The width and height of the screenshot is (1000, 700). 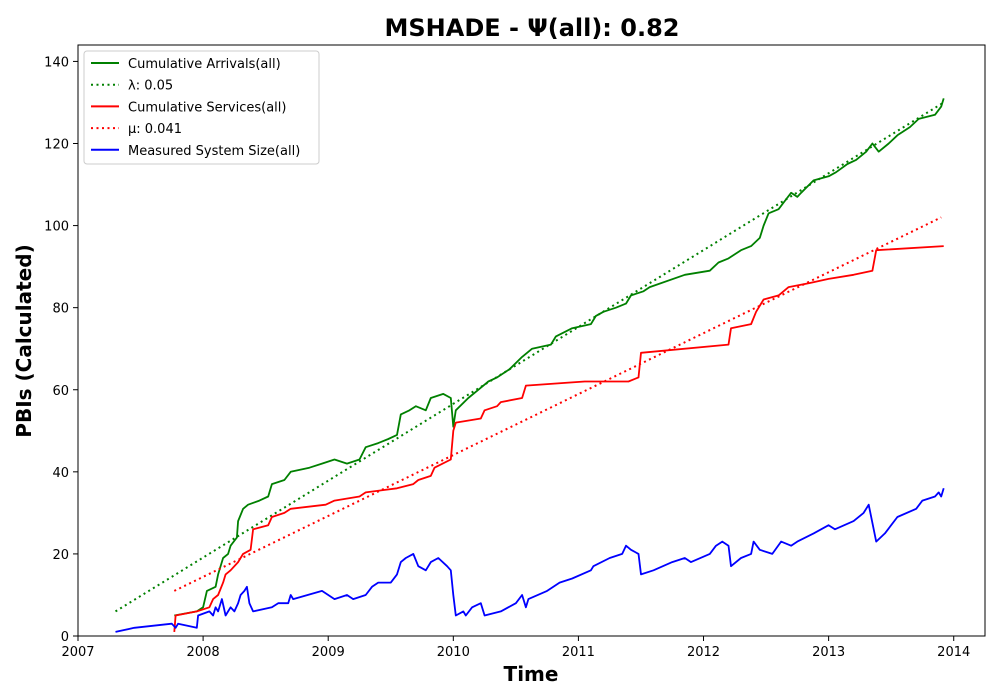 I want to click on x-axis-title: Time, so click(x=531, y=674).